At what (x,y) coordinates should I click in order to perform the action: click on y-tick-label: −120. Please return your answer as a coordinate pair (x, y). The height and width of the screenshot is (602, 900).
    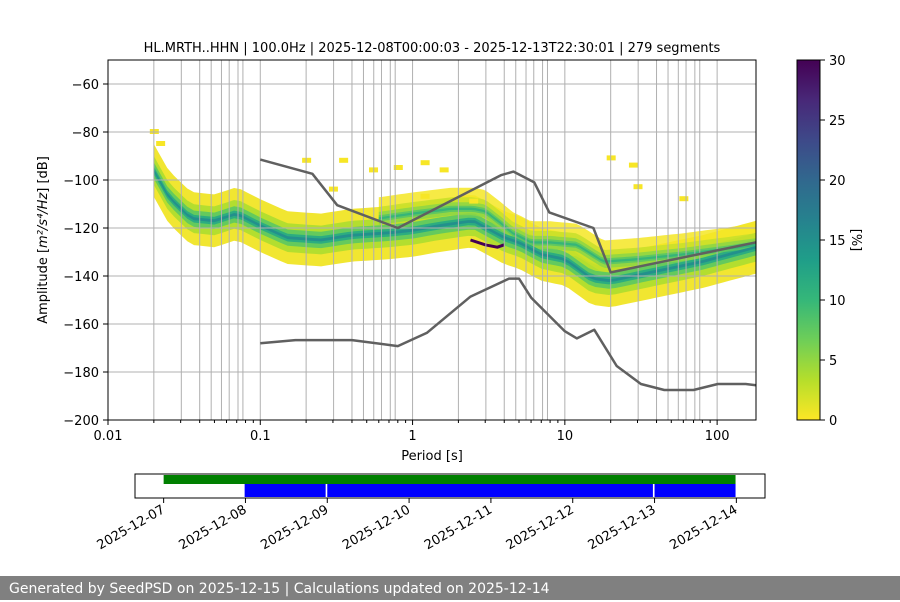
    Looking at the image, I should click on (81, 229).